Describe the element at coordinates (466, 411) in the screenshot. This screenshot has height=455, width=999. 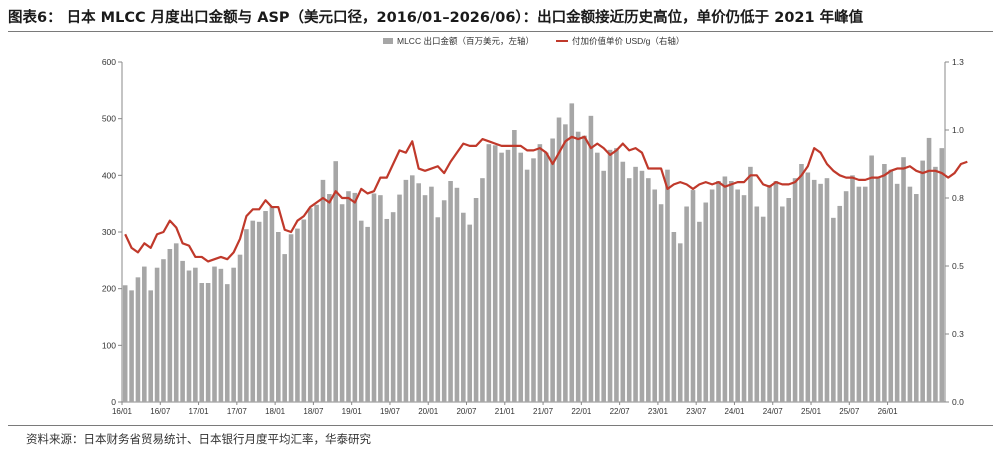
I see `x-tick-label: 20/07` at that location.